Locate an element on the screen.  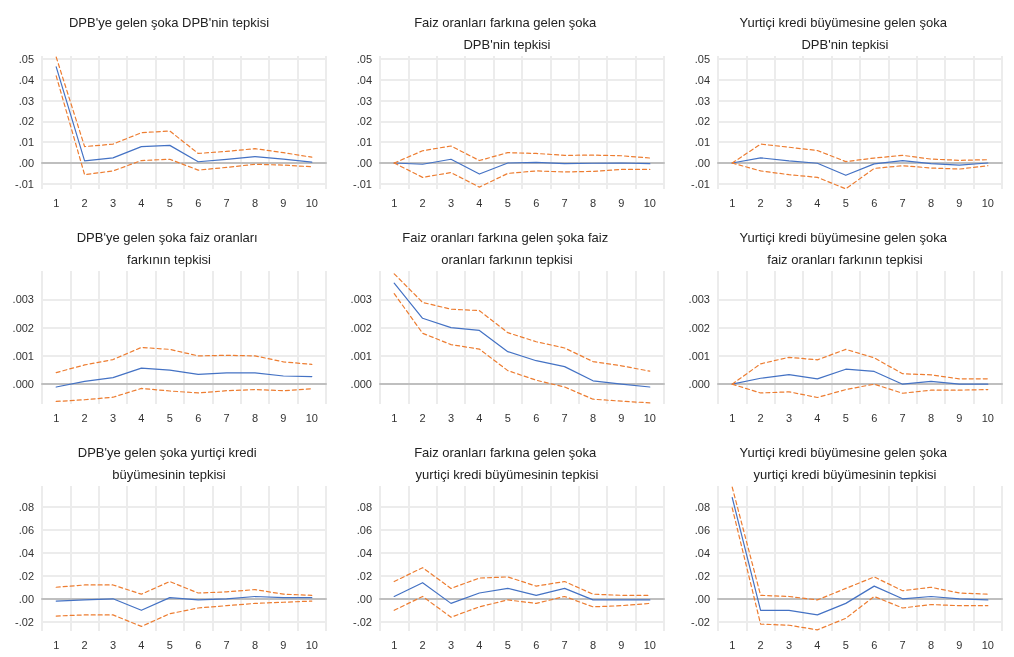
chart-title: Faiz oranları farkına gelen şoka DPB'nin tepkisi is located at coordinates (507, 33).